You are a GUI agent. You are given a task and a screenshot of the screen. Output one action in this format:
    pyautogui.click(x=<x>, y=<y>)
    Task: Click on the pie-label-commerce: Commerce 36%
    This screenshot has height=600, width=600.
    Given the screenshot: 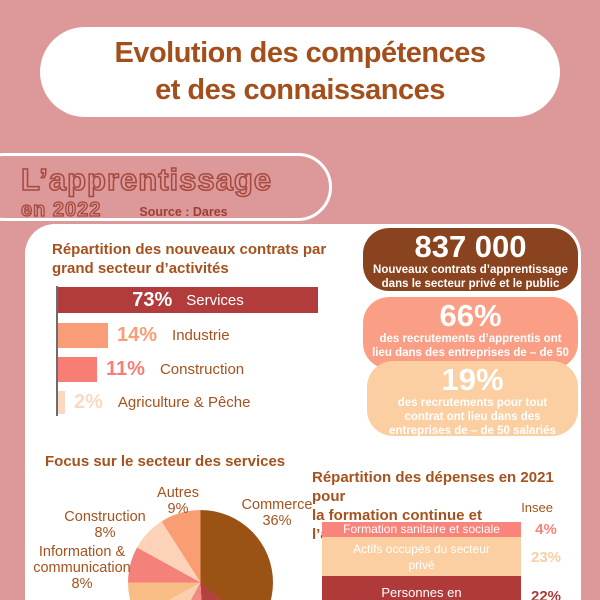 What is the action you would take?
    pyautogui.click(x=277, y=513)
    